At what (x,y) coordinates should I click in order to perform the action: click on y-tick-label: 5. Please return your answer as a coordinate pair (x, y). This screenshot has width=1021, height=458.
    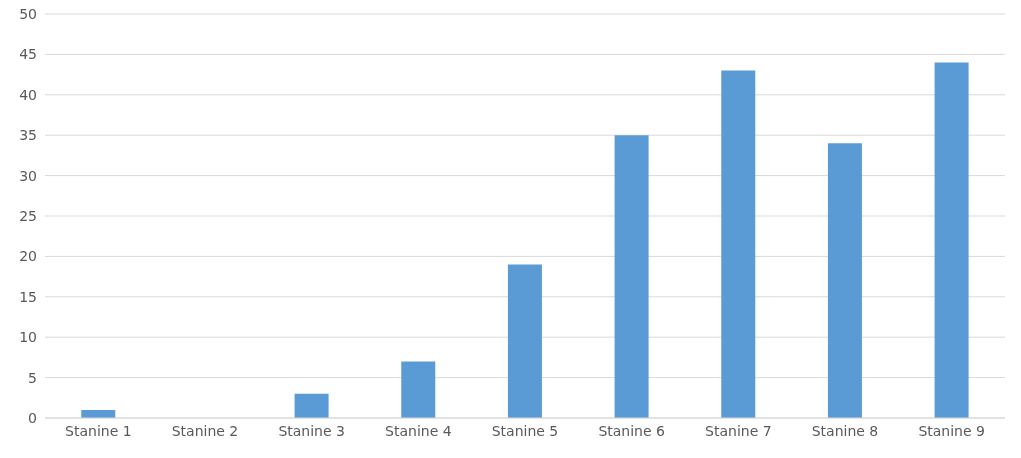
    Looking at the image, I should click on (32, 377).